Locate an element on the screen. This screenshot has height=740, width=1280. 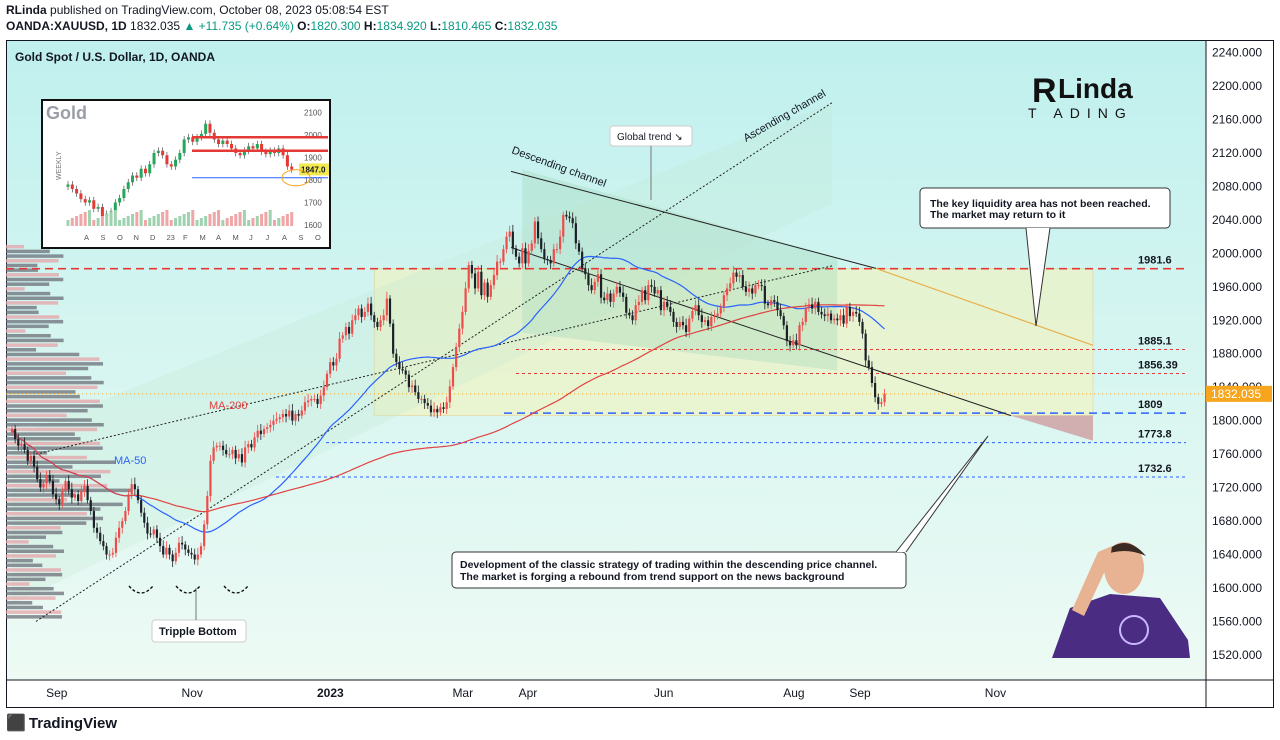
price-tick: 2120.000 is located at coordinates (1237, 153).